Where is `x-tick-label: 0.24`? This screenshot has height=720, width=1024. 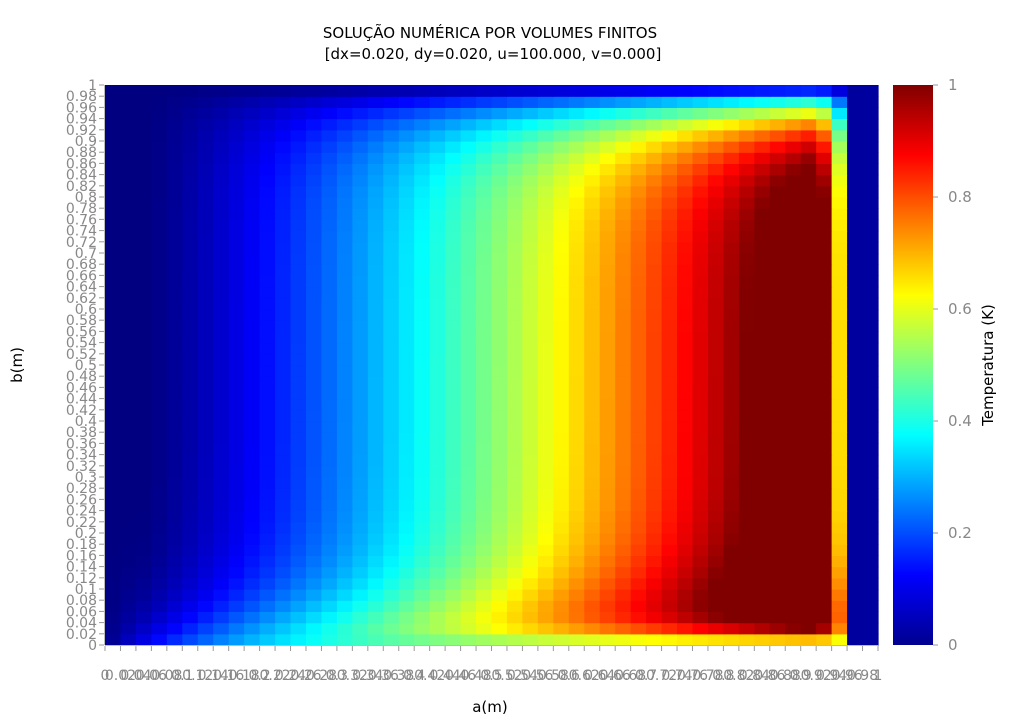 x-tick-label: 0.24 is located at coordinates (290, 676).